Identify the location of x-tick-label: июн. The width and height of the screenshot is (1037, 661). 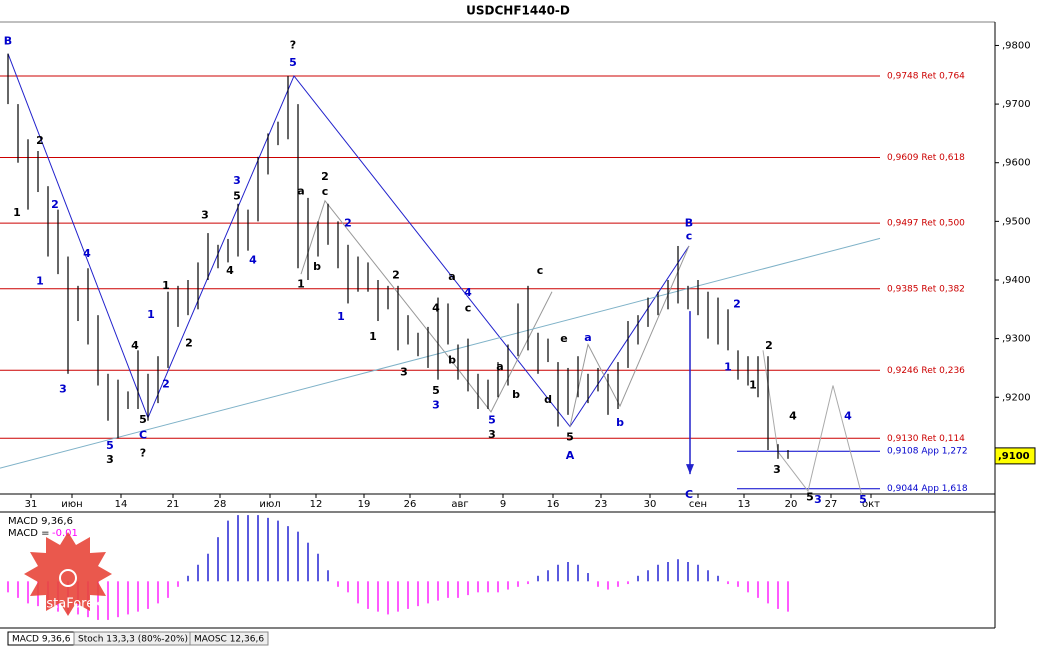
(71, 504).